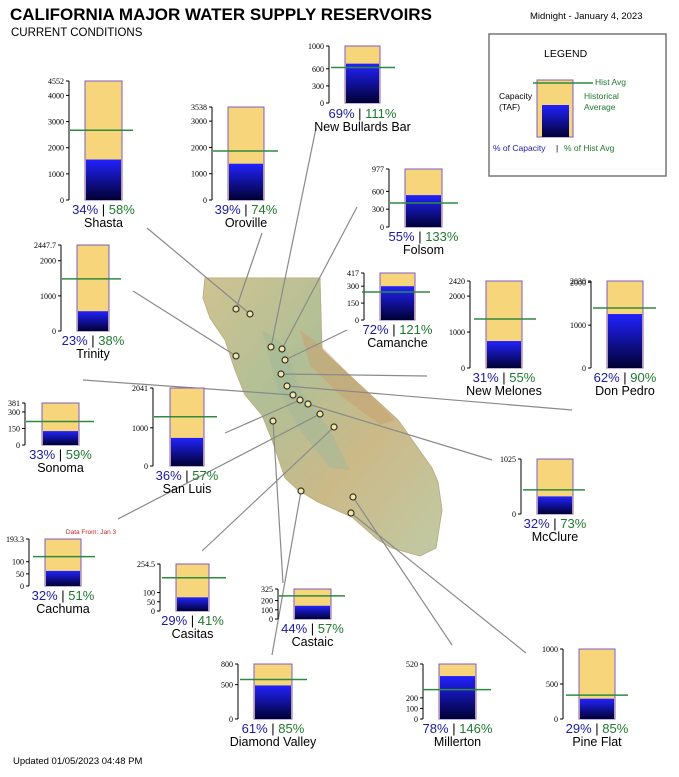  Describe the element at coordinates (293, 237) in the screenshot. I see `leader-line-new-bullards-bar` at that location.